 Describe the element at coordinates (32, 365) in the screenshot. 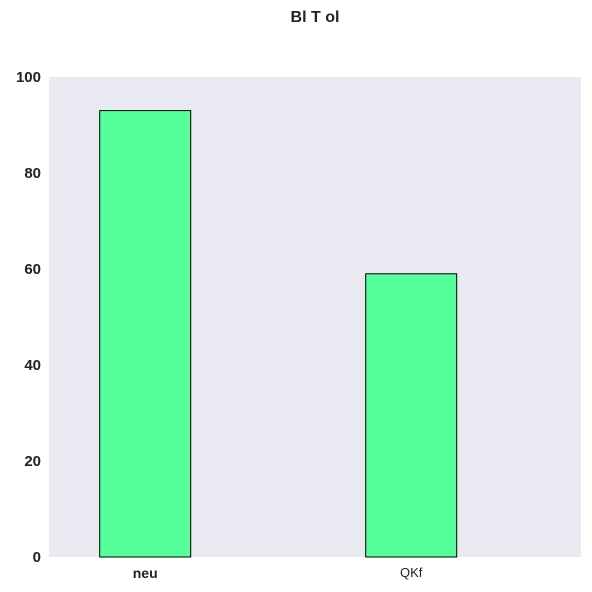

I see `y-tick-label: 40` at that location.